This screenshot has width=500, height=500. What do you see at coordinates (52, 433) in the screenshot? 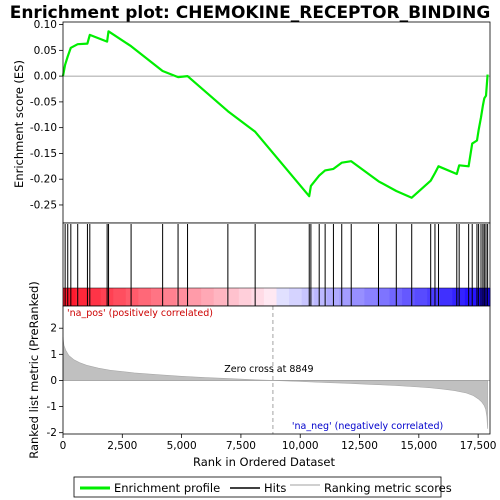
I see `metric-y-tick-label: -2` at bounding box center [52, 433].